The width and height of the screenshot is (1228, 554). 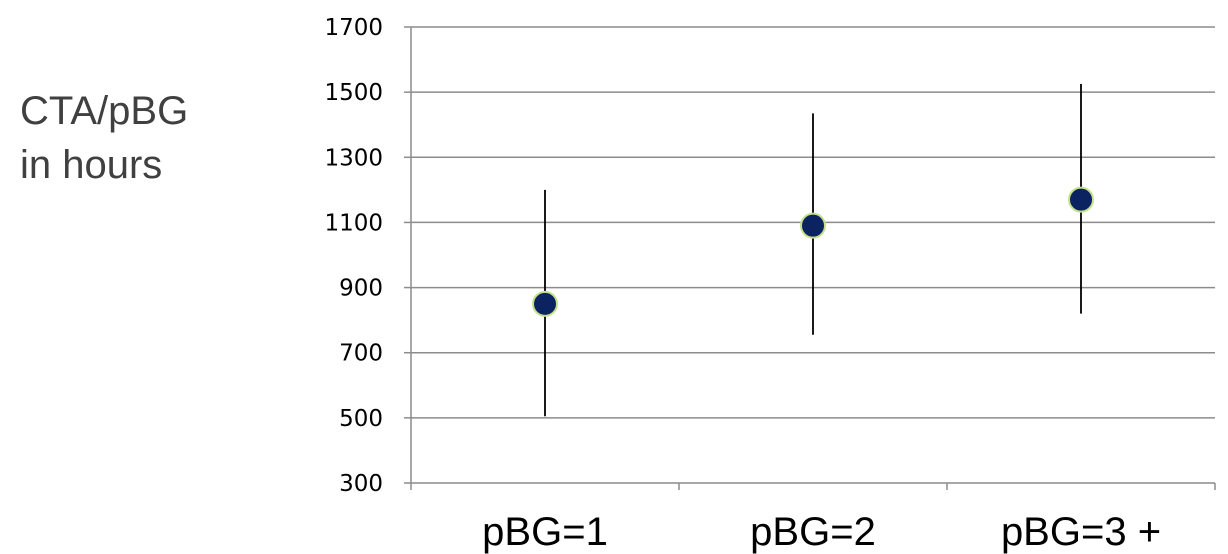 What do you see at coordinates (545, 532) in the screenshot?
I see `x-tick-label: pBG=1` at bounding box center [545, 532].